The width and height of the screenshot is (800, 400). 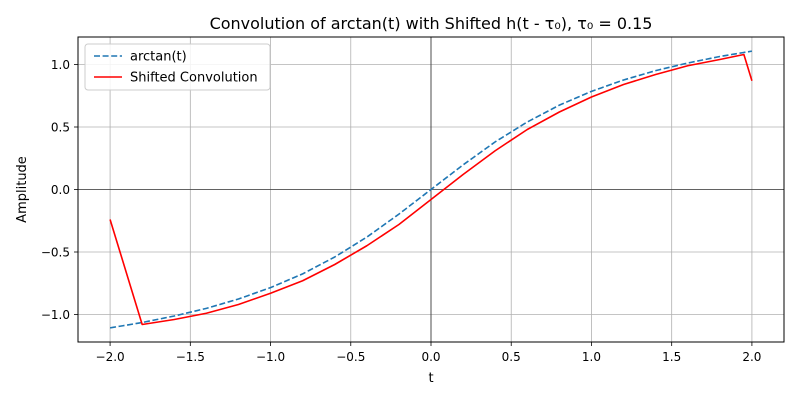 What do you see at coordinates (751, 357) in the screenshot?
I see `x-tick-label: 2.0` at bounding box center [751, 357].